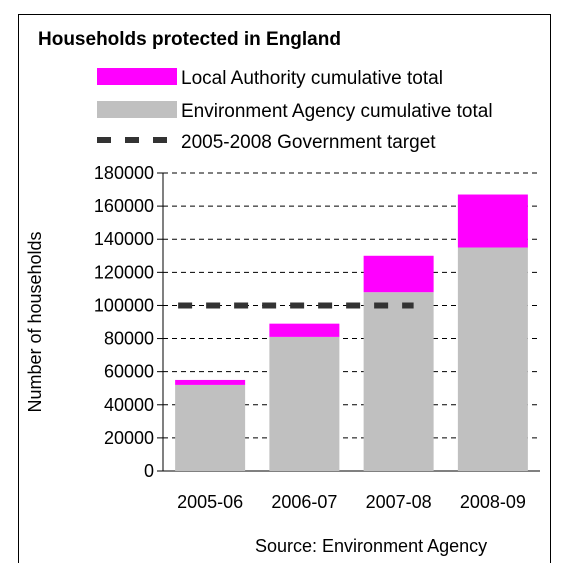 This screenshot has width=574, height=563. I want to click on x-tick-label: 2008-09, so click(493, 502).